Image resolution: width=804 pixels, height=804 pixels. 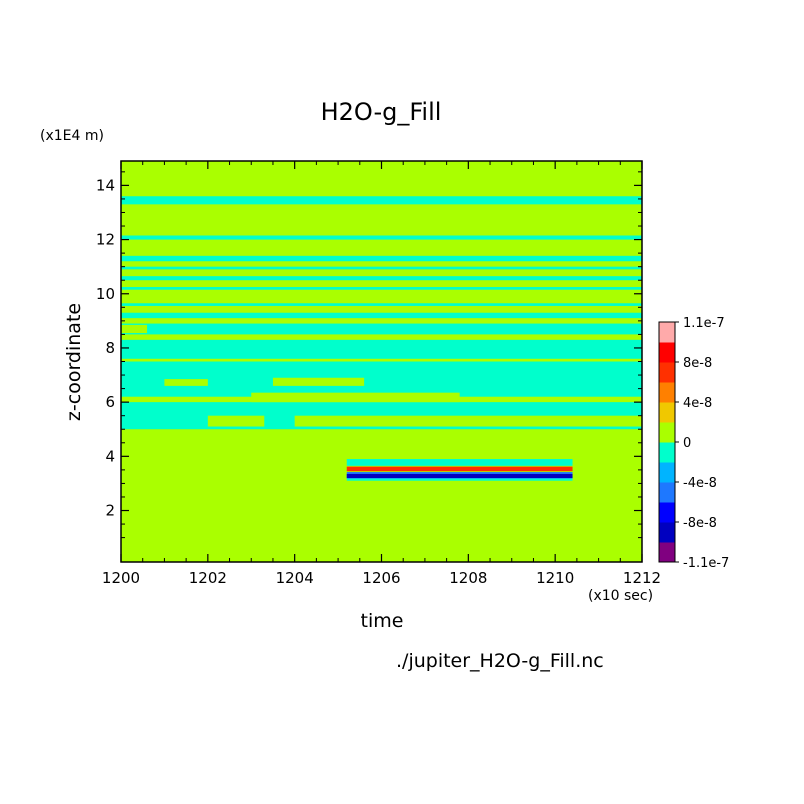 I want to click on colorbar-label: -1.1e-7, so click(x=706, y=563).